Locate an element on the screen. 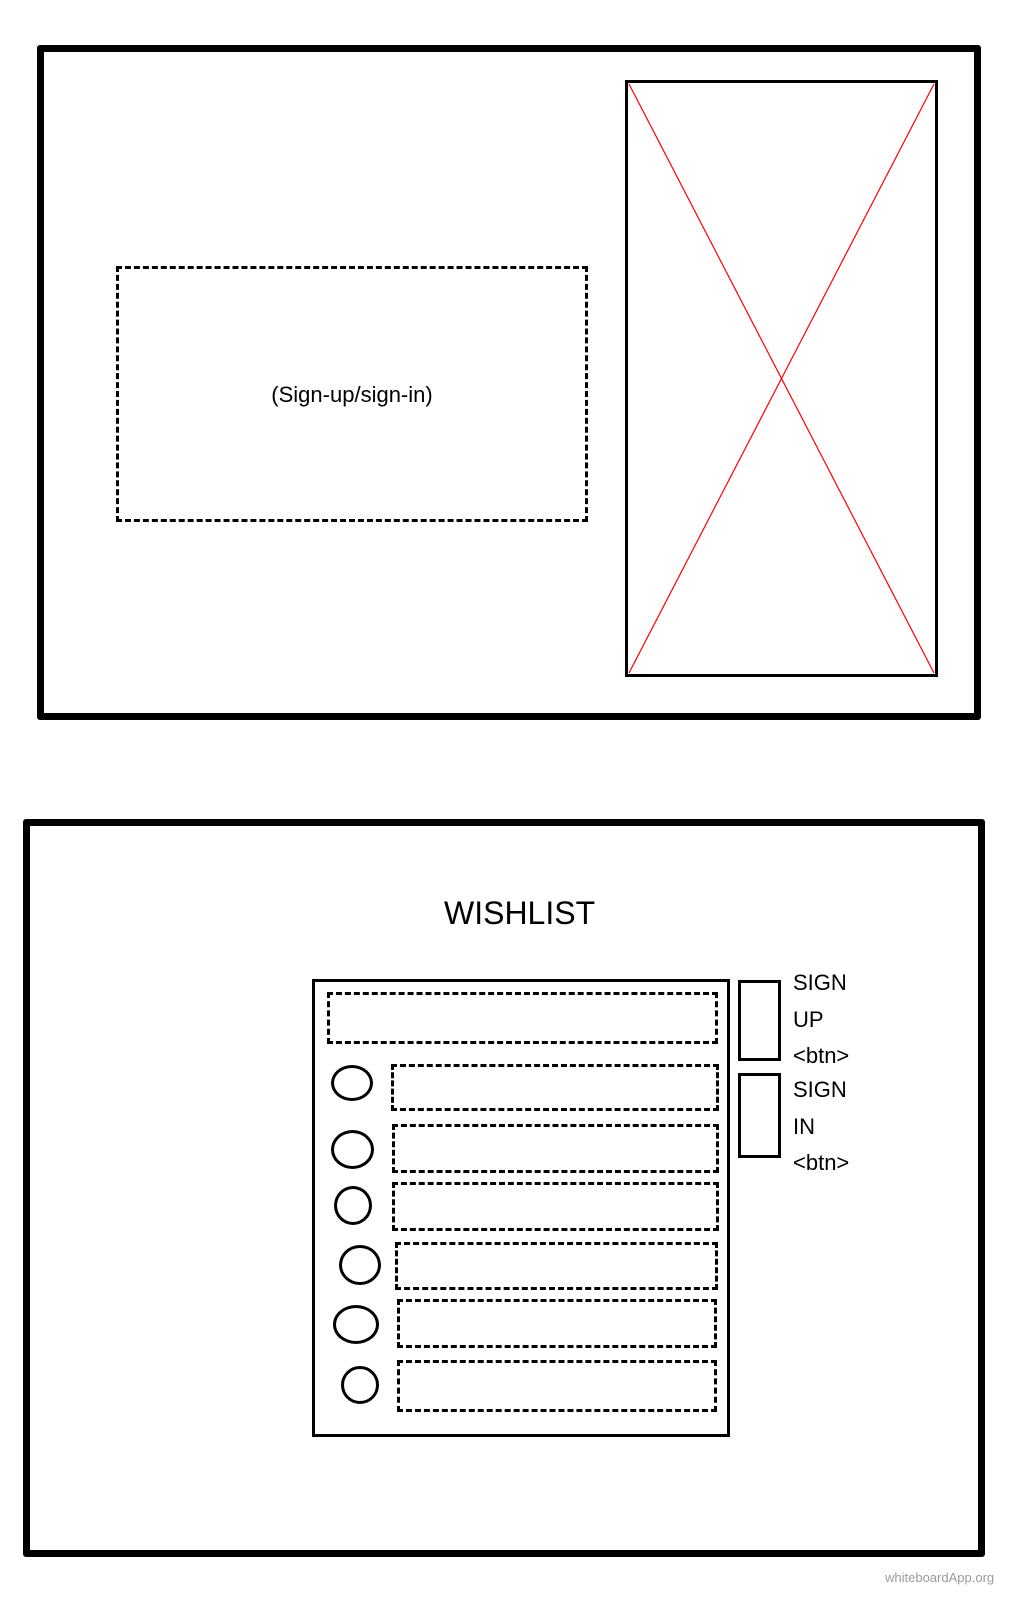  sign-up-label-line2: UP is located at coordinates (808, 1019).